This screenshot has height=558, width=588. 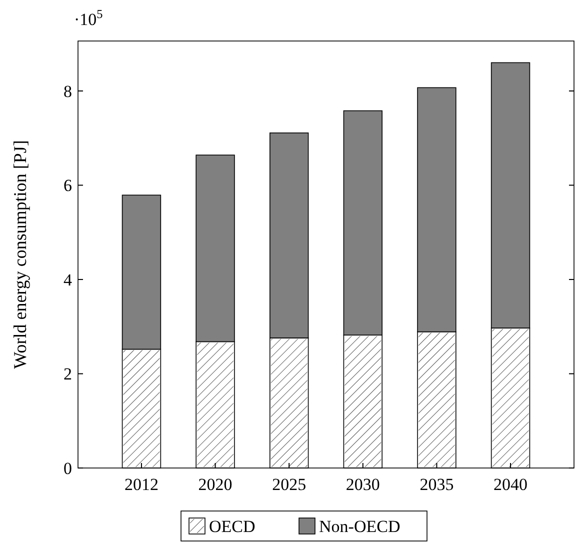 I want to click on x-tick-label: 2035, so click(x=437, y=484).